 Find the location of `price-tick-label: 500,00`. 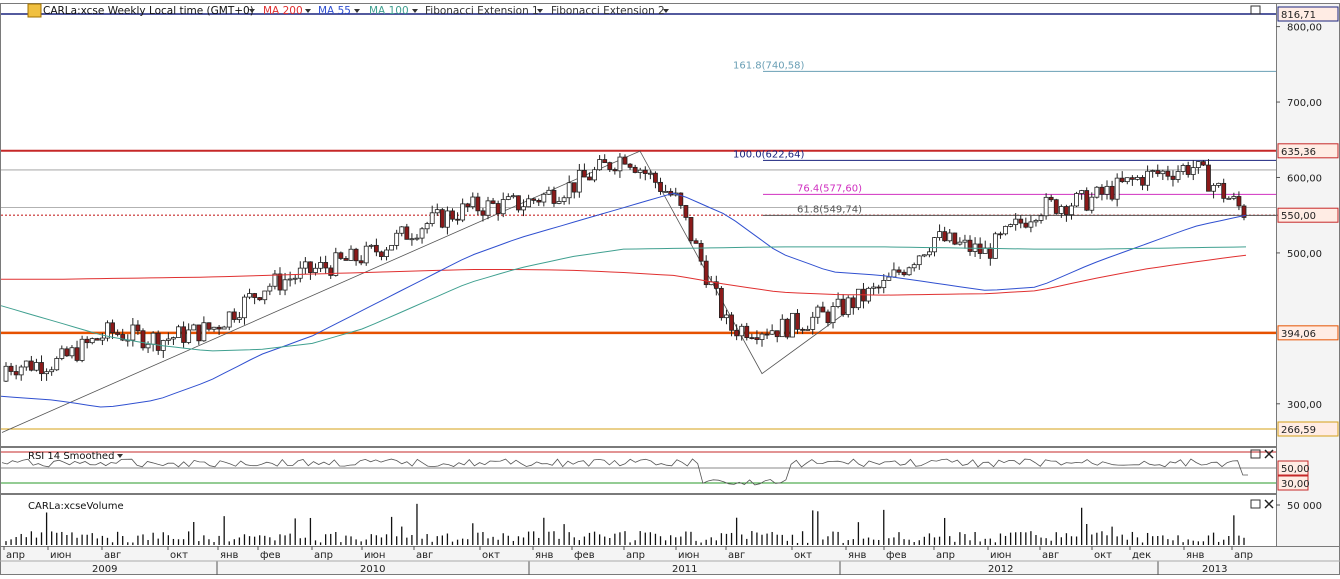

price-tick-label: 500,00 is located at coordinates (1304, 254).